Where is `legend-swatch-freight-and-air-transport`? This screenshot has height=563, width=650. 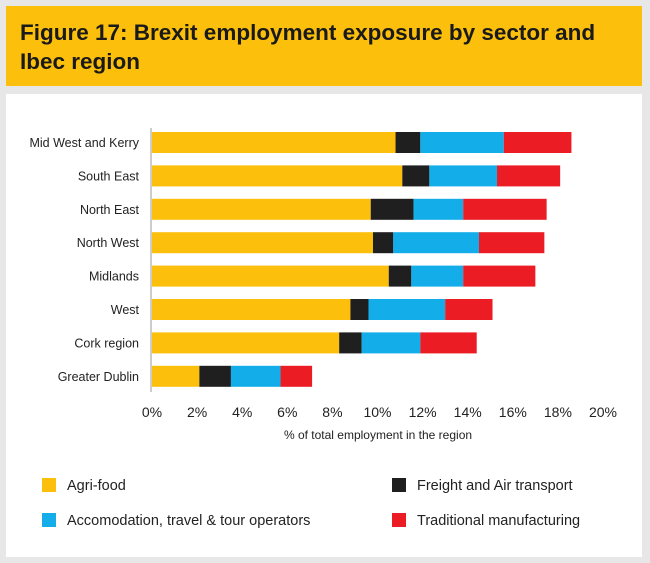 legend-swatch-freight-and-air-transport is located at coordinates (399, 485).